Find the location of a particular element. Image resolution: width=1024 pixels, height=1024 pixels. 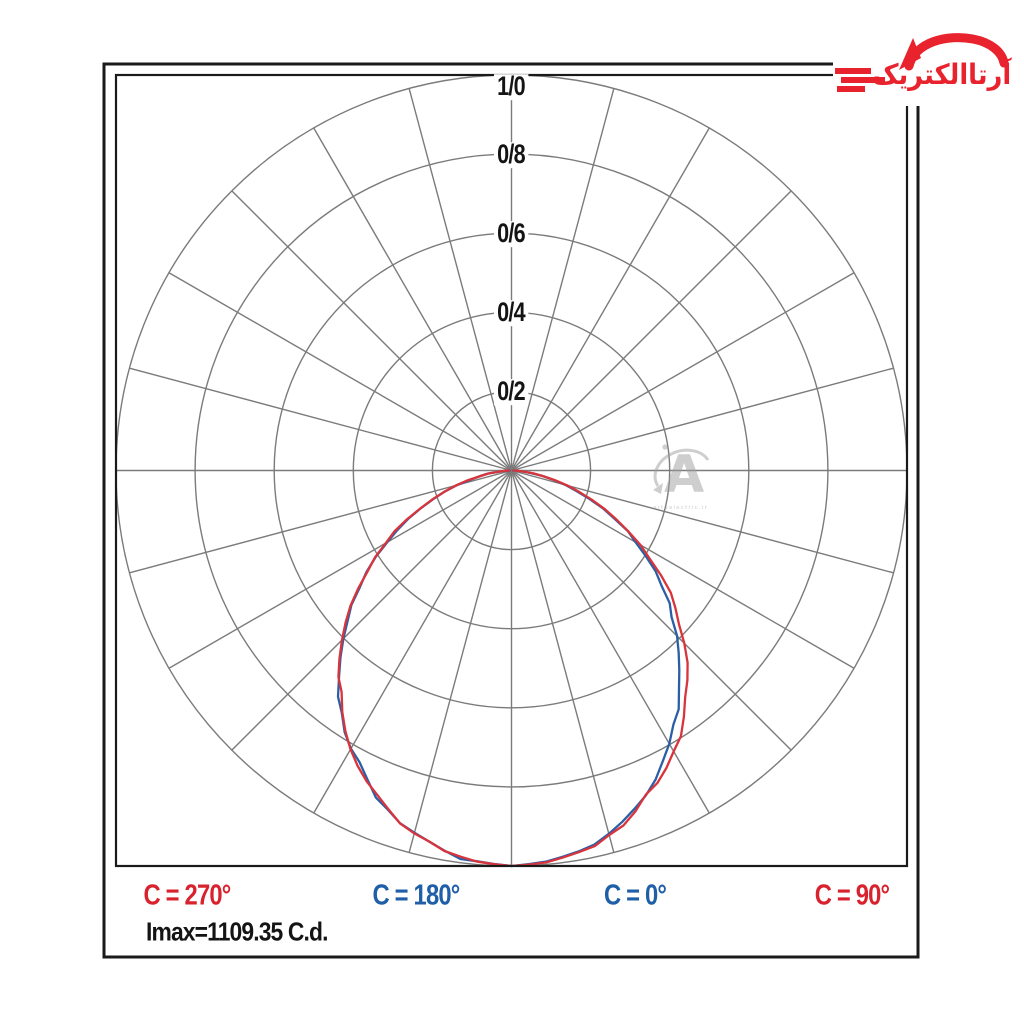

watermark: A artaelectric.ir is located at coordinates (683, 476).